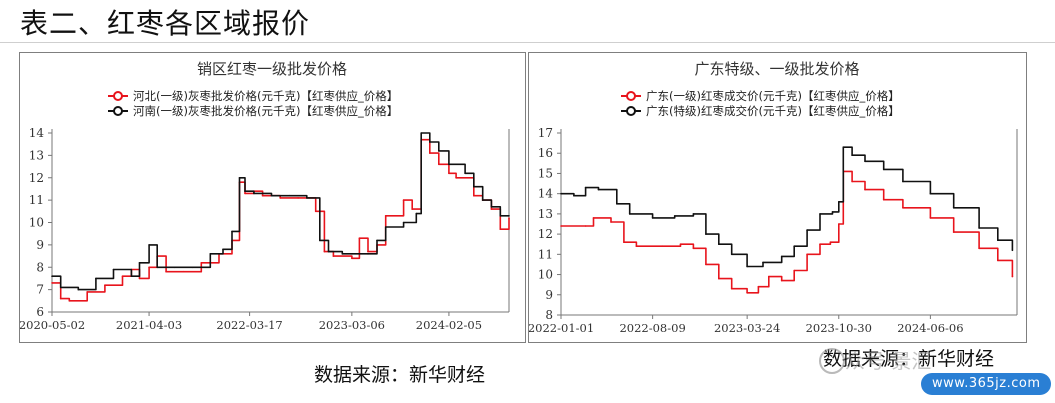 Image resolution: width=1055 pixels, height=403 pixels. What do you see at coordinates (149, 325) in the screenshot?
I see `chart0-x-tick-label: 2021-04-03` at bounding box center [149, 325].